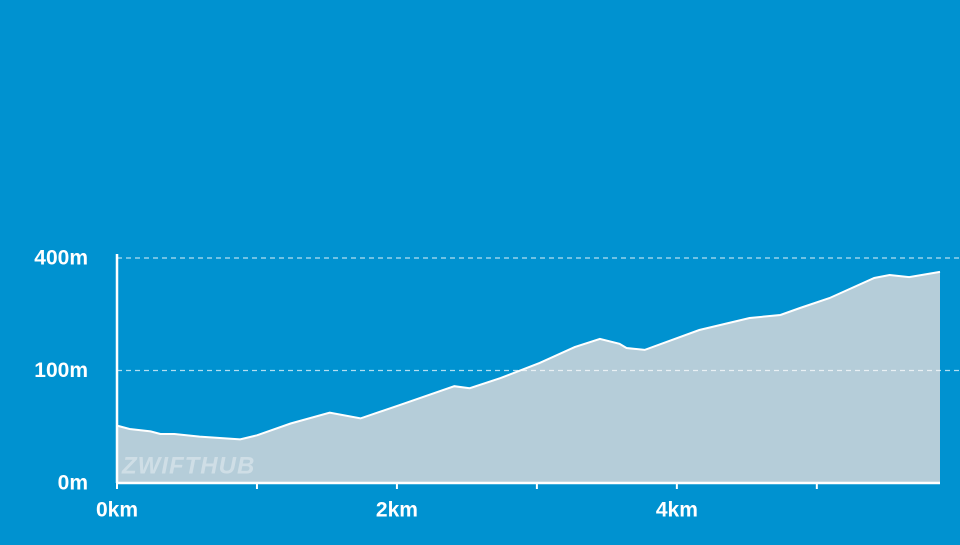 This screenshot has height=545, width=960. I want to click on y-tick-label: 100m, so click(61, 370).